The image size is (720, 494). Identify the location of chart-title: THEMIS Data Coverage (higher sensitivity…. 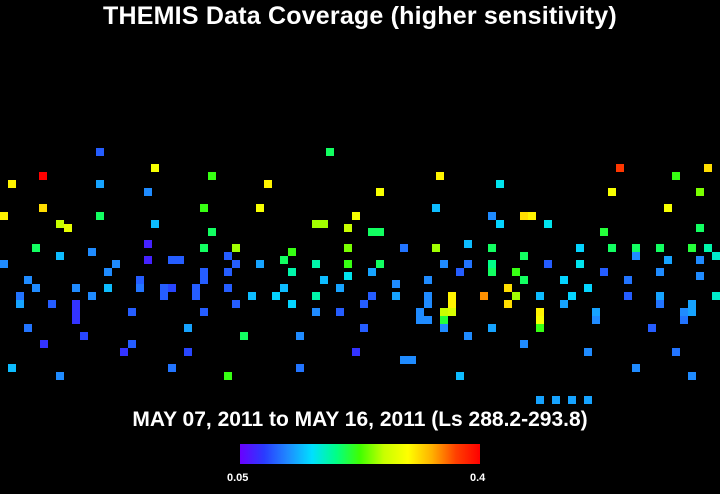
(360, 16).